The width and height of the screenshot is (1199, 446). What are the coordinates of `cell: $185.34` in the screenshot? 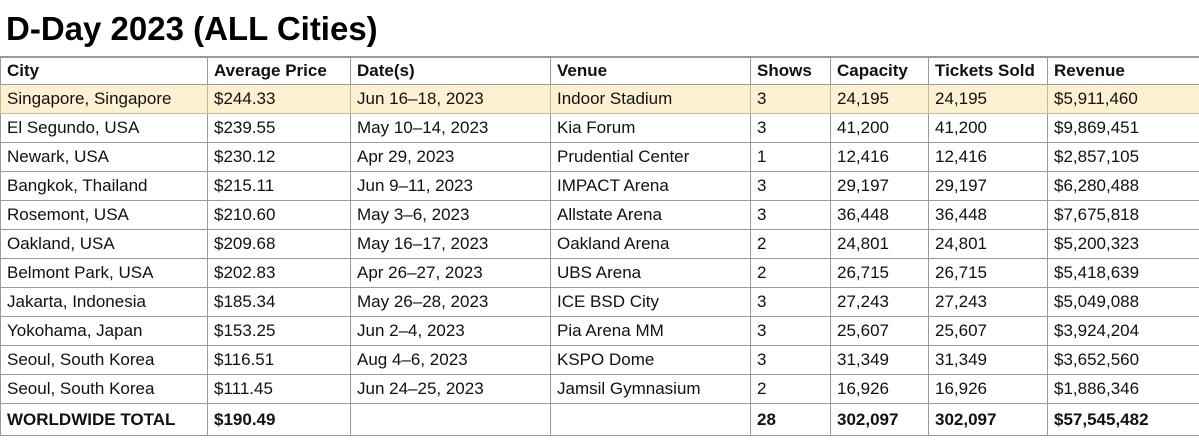 It's located at (279, 302).